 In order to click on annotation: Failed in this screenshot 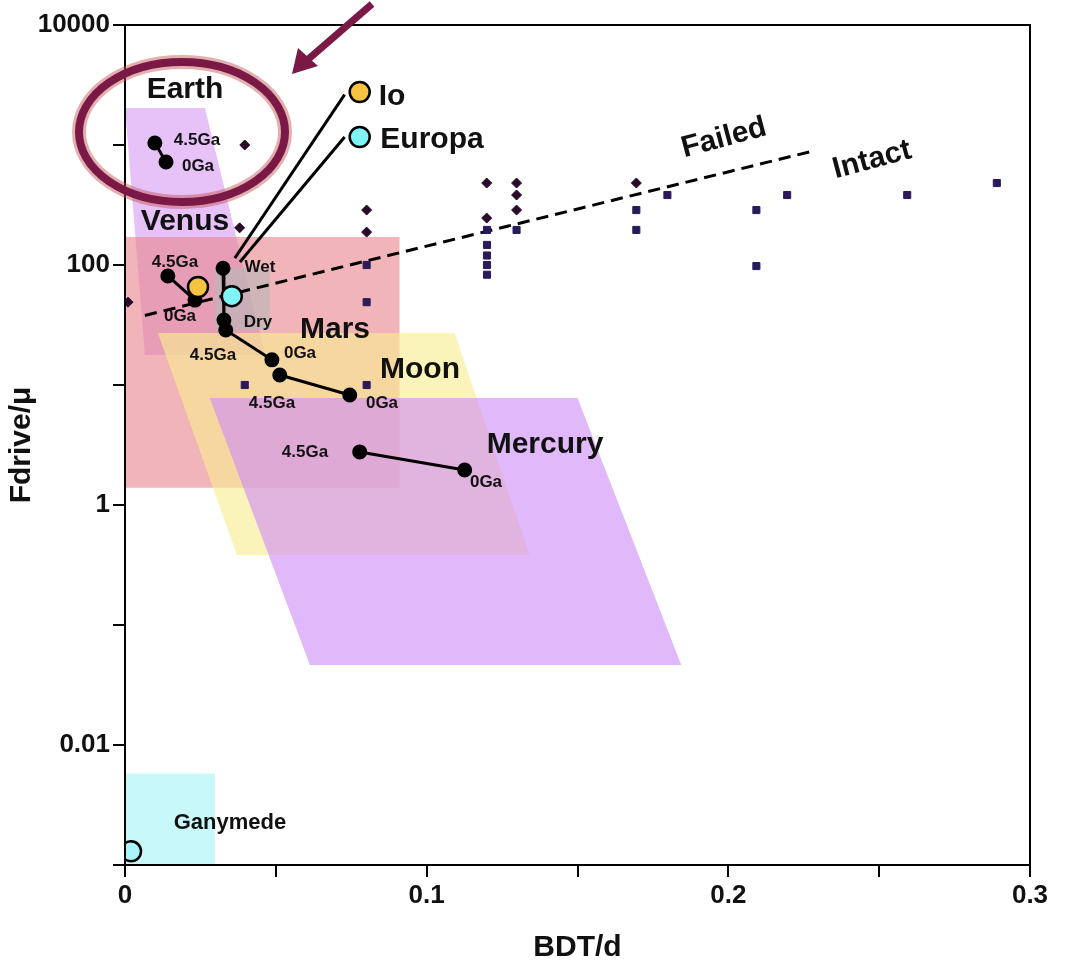, I will do `click(723, 135)`.